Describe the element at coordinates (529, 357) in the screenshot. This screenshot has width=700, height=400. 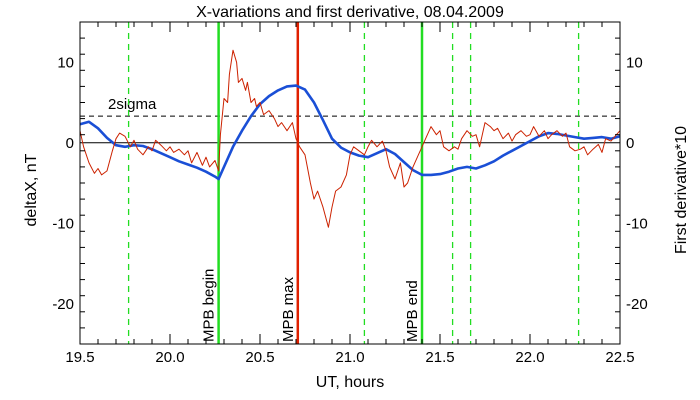
I see `x-tick-label: 22.0` at that location.